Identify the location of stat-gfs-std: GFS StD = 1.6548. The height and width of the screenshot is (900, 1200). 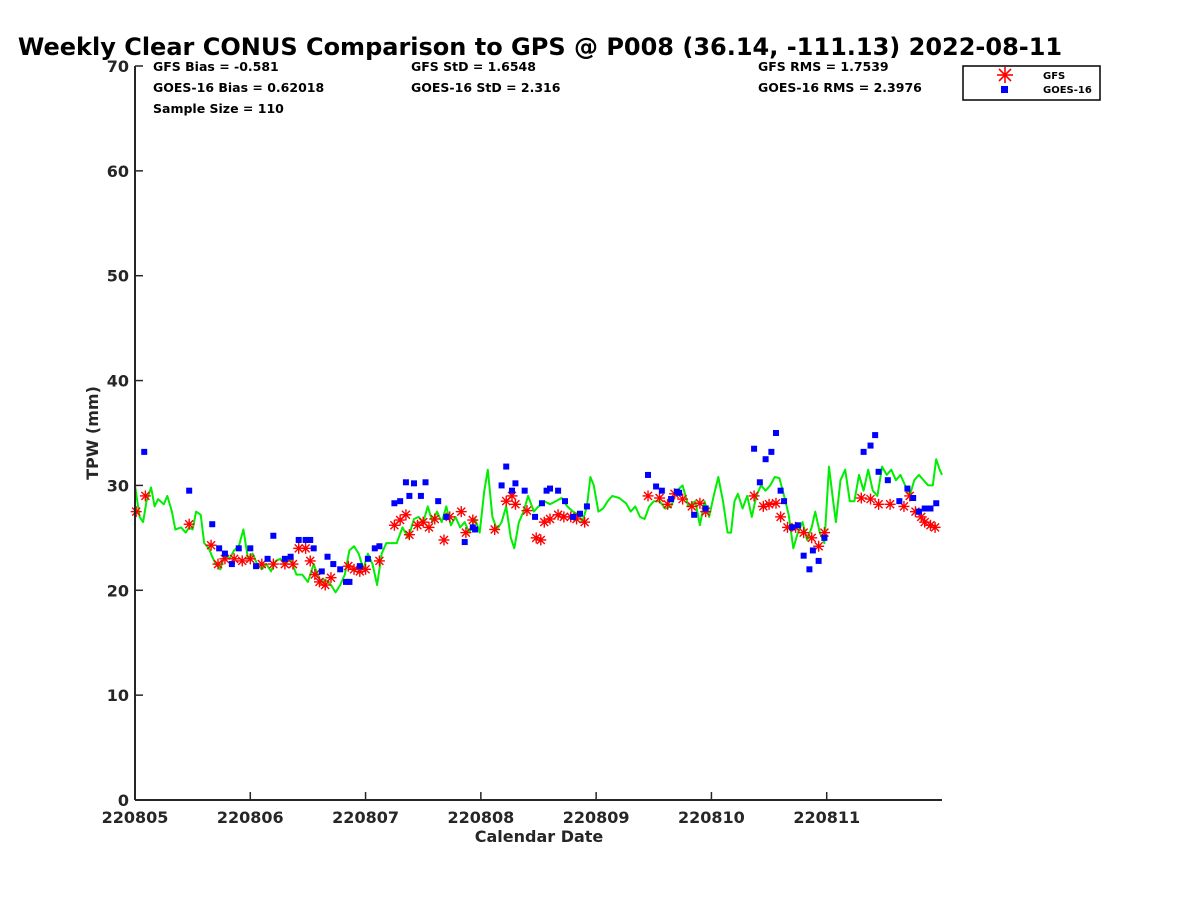
(473, 66).